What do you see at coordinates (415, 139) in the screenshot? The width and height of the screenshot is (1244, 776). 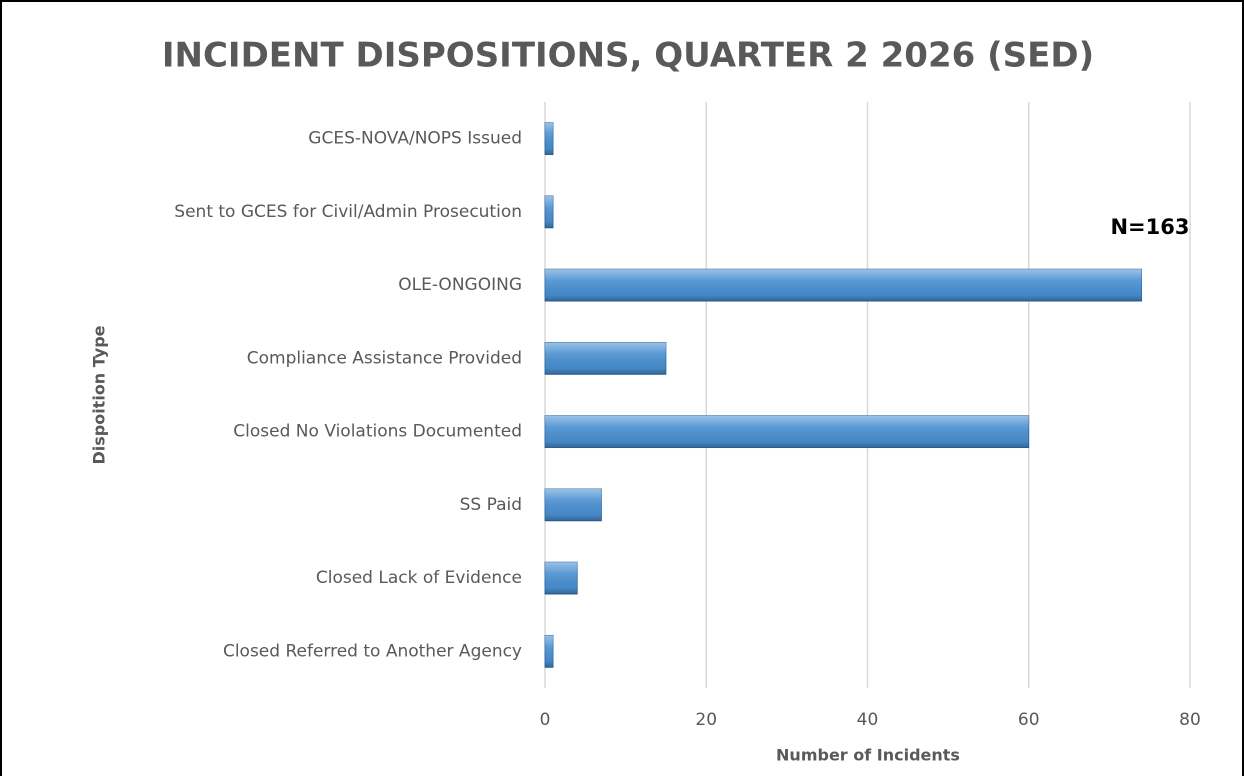 I see `y-tick-label: GCES-NOVA/NOPS Issued` at bounding box center [415, 139].